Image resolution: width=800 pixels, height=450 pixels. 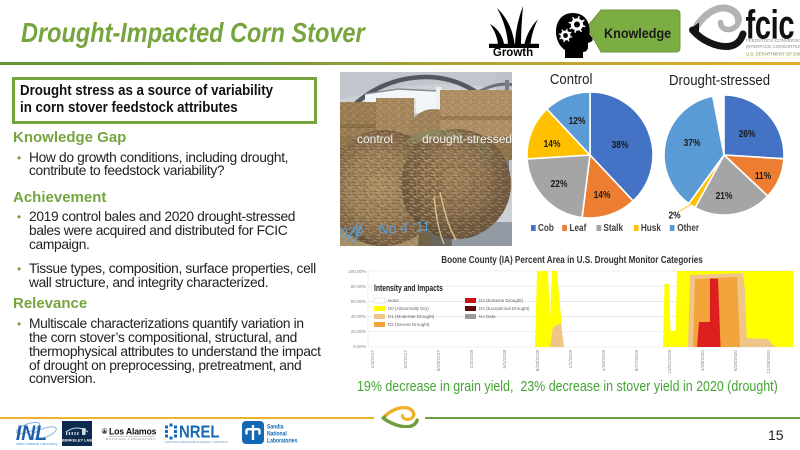 What do you see at coordinates (577, 121) in the screenshot?
I see `svg-text: 12%` at bounding box center [577, 121].